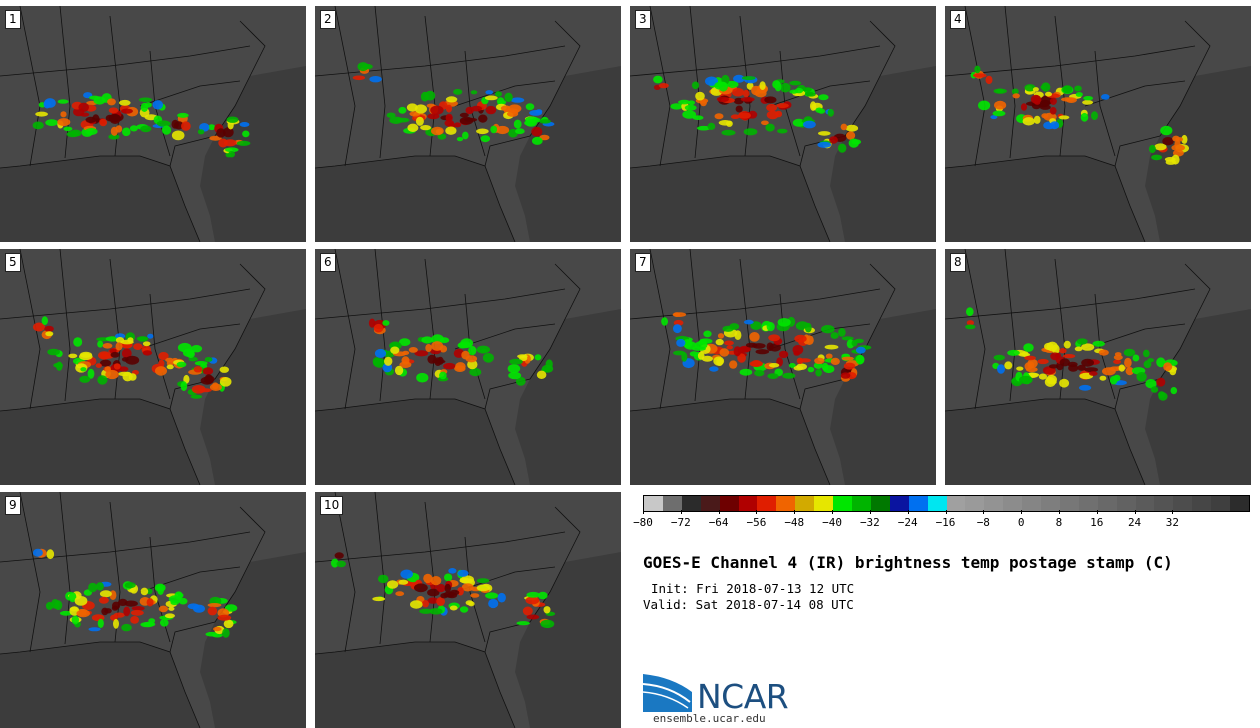 The width and height of the screenshot is (1260, 728). What do you see at coordinates (958, 262) in the screenshot?
I see `member-number: 8` at bounding box center [958, 262].